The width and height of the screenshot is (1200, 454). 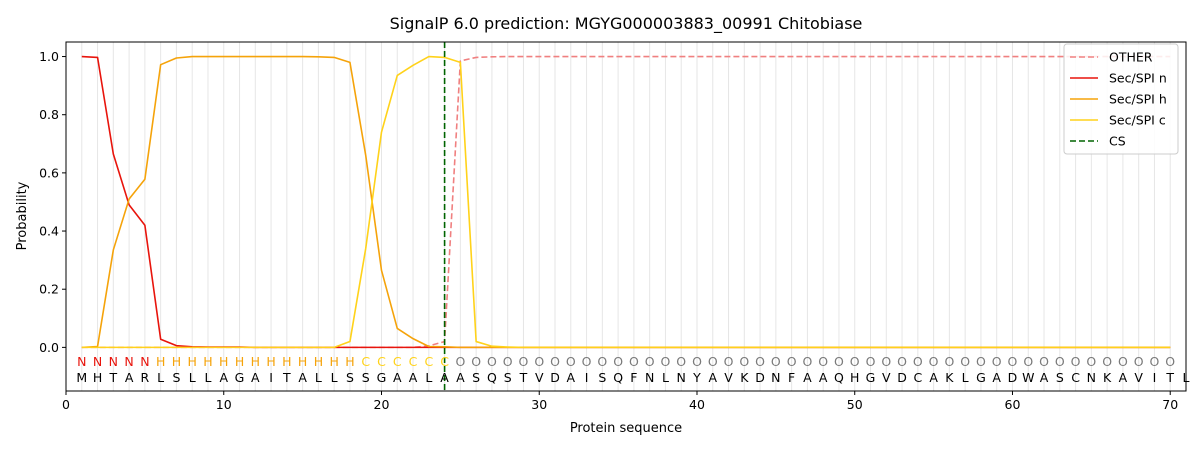 I want to click on residue-label: W, so click(x=1028, y=377).